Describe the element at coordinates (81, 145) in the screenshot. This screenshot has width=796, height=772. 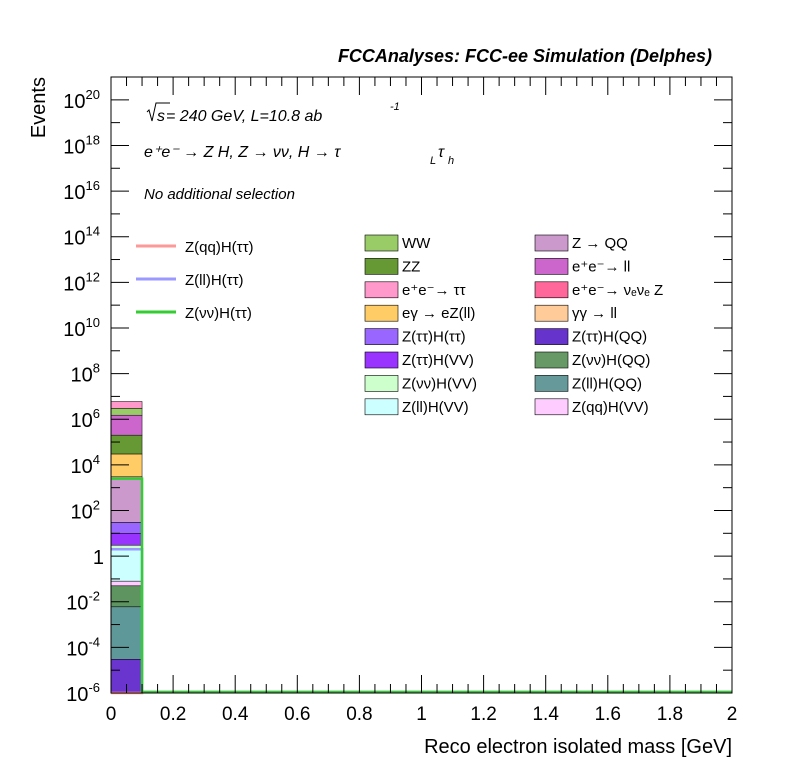
I see `y-tick-label: 10¹⁸` at that location.